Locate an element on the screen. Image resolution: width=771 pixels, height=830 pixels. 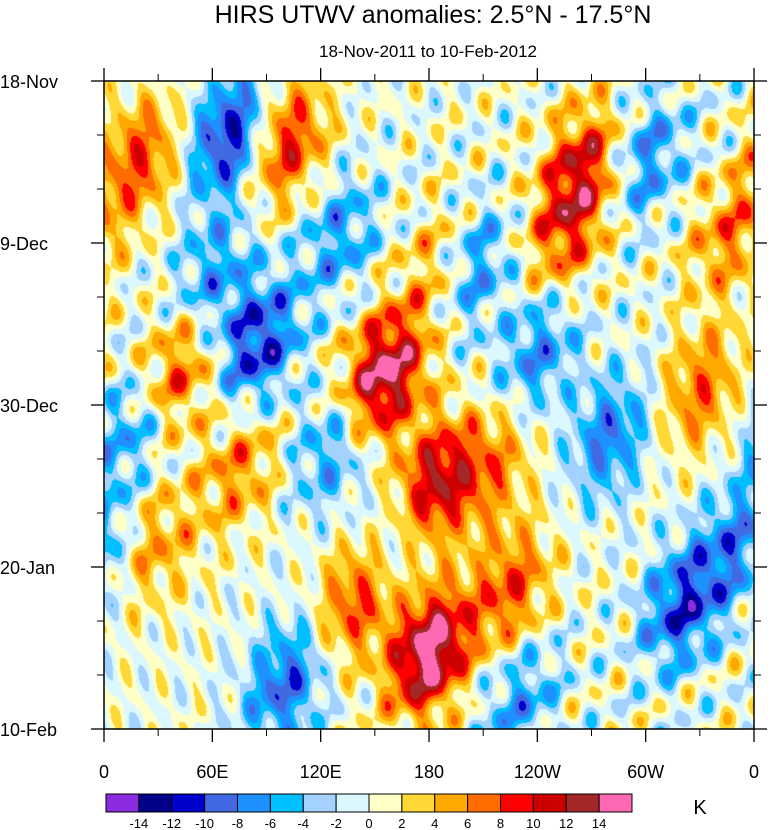
y-tick-label: 10-Feb is located at coordinates (28, 730).